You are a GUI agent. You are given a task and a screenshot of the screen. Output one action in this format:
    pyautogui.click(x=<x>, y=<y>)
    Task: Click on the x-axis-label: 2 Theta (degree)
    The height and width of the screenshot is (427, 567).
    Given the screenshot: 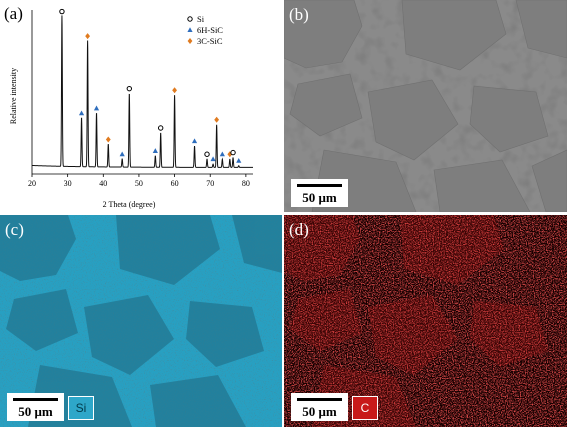 What is the action you would take?
    pyautogui.click(x=129, y=204)
    